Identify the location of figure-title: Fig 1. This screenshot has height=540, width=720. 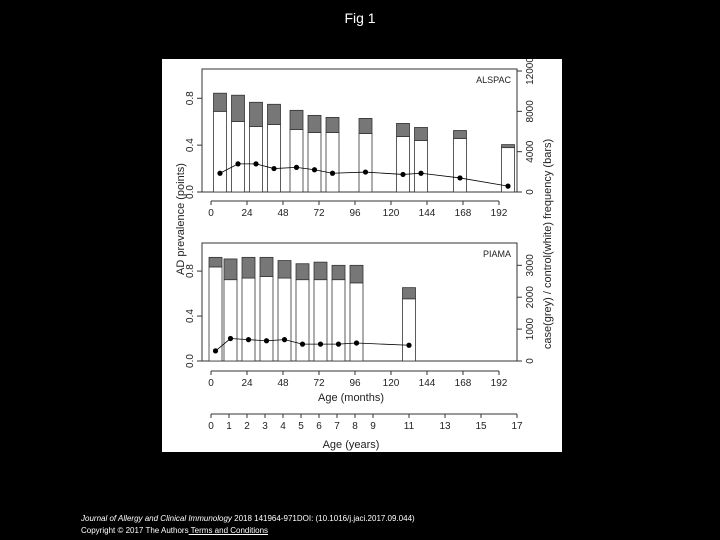
(360, 18).